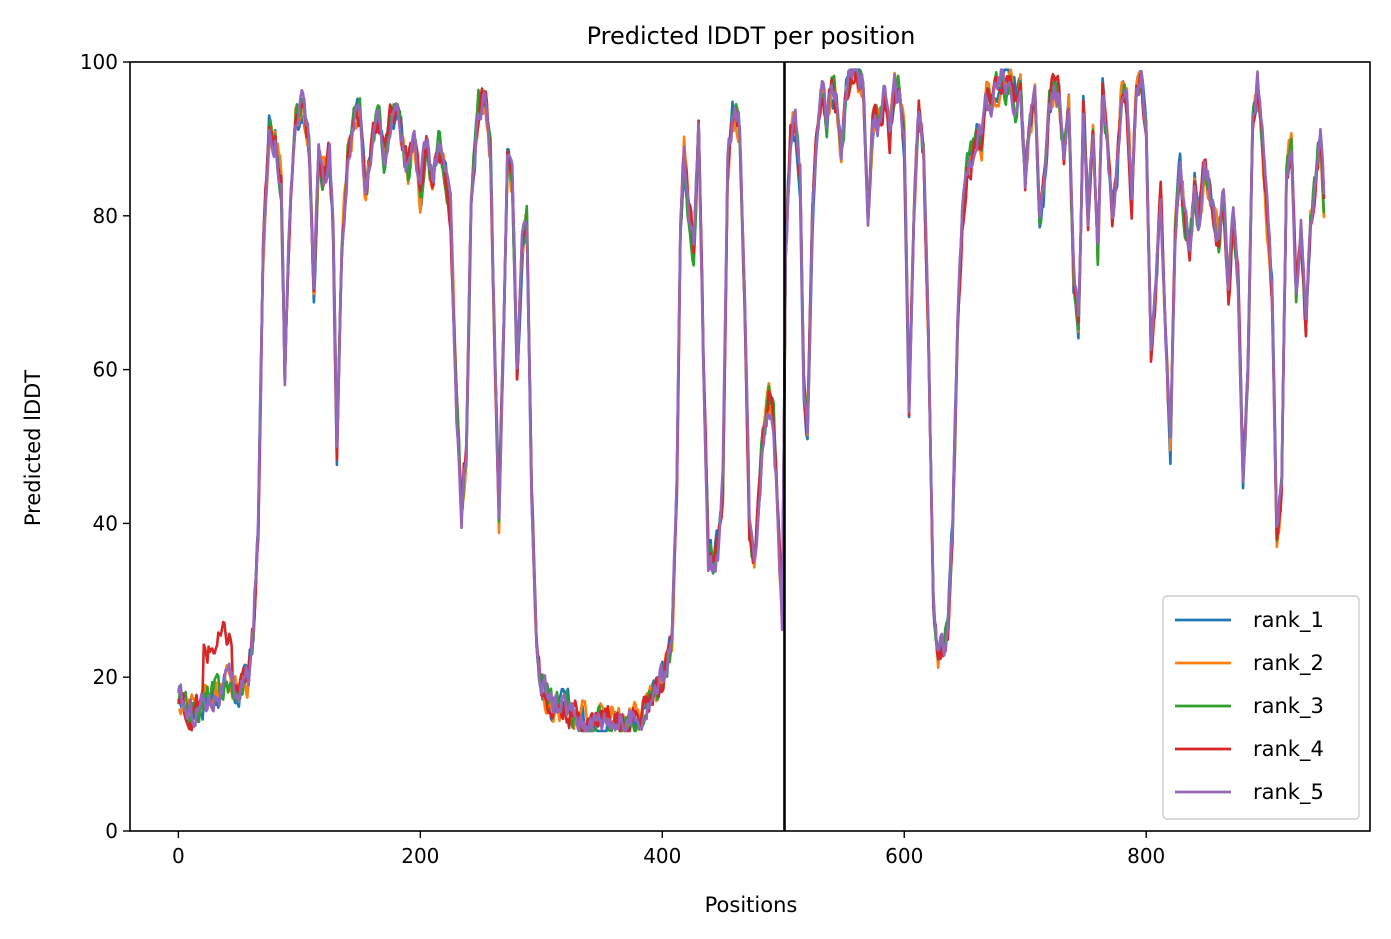 The image size is (1391, 939). Describe the element at coordinates (904, 856) in the screenshot. I see `x-tick-label-600: 600` at that location.